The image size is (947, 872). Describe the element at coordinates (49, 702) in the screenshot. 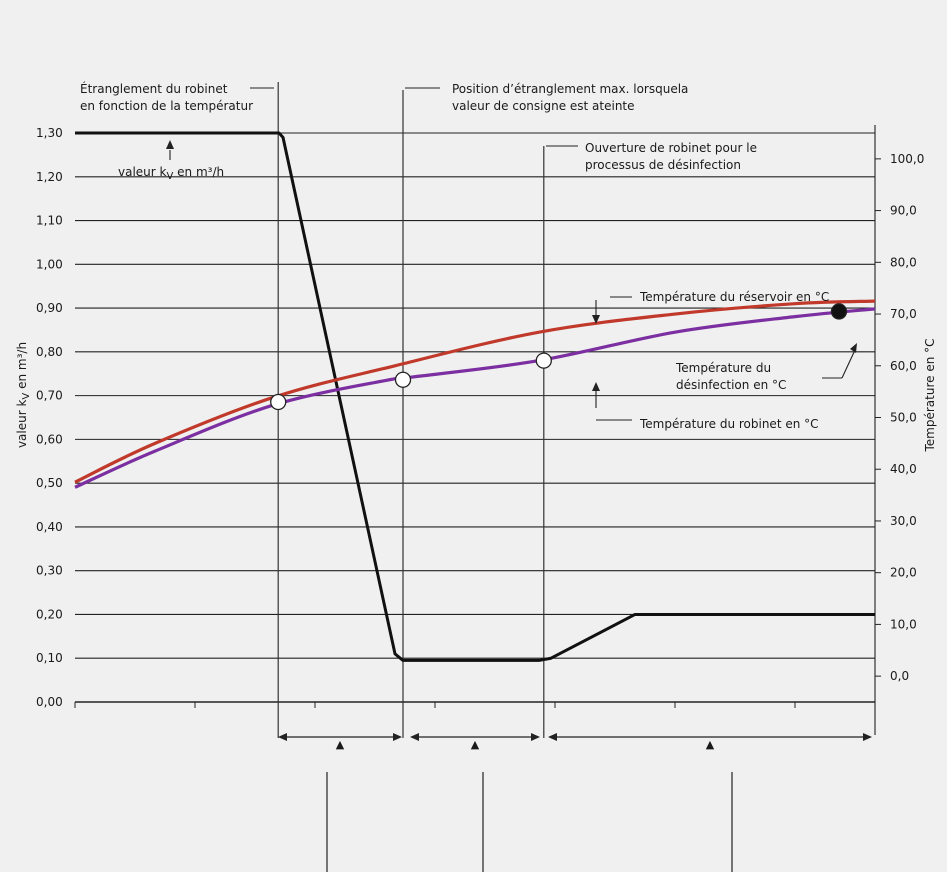

I see `left-tick-label: 0,00` at that location.